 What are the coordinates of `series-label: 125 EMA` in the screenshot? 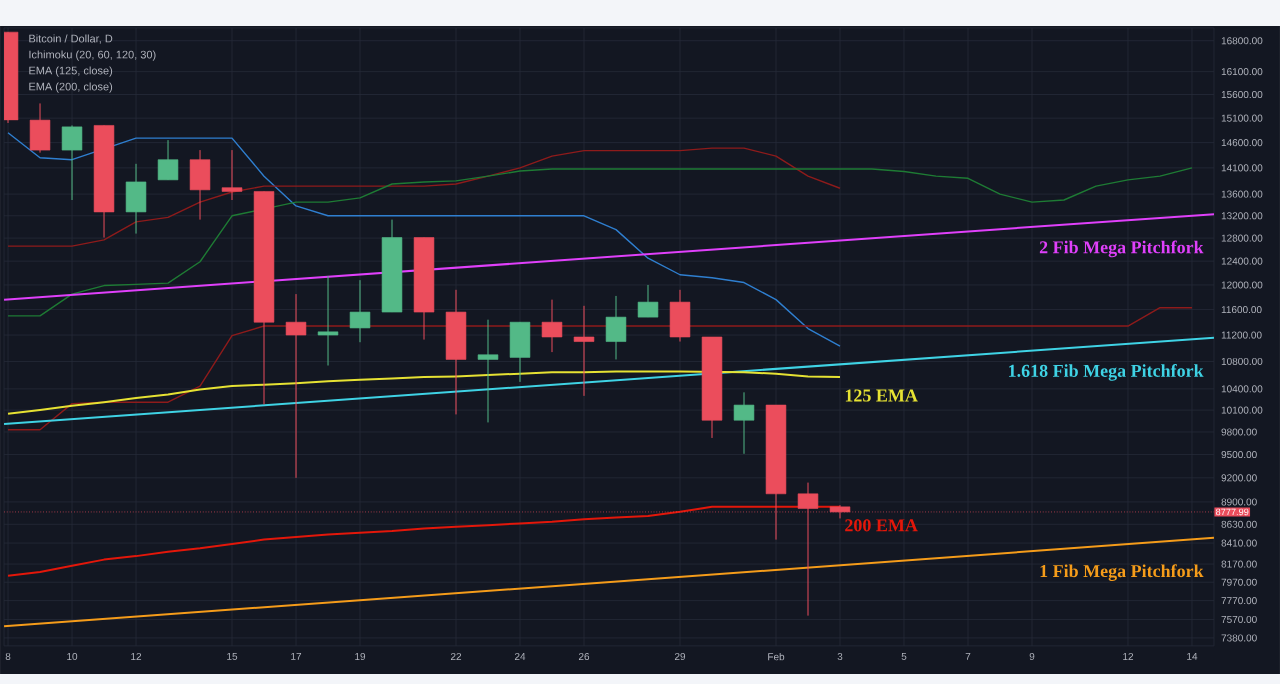 It's located at (881, 395).